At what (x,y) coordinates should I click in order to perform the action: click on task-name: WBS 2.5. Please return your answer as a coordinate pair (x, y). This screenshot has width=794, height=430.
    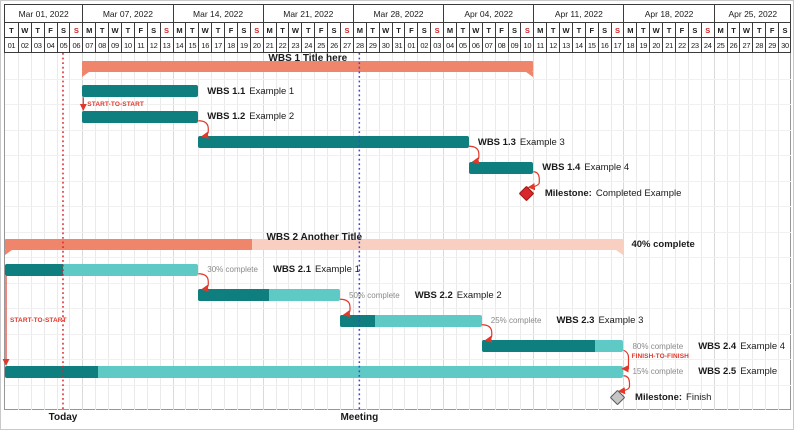
    Looking at the image, I should click on (717, 372).